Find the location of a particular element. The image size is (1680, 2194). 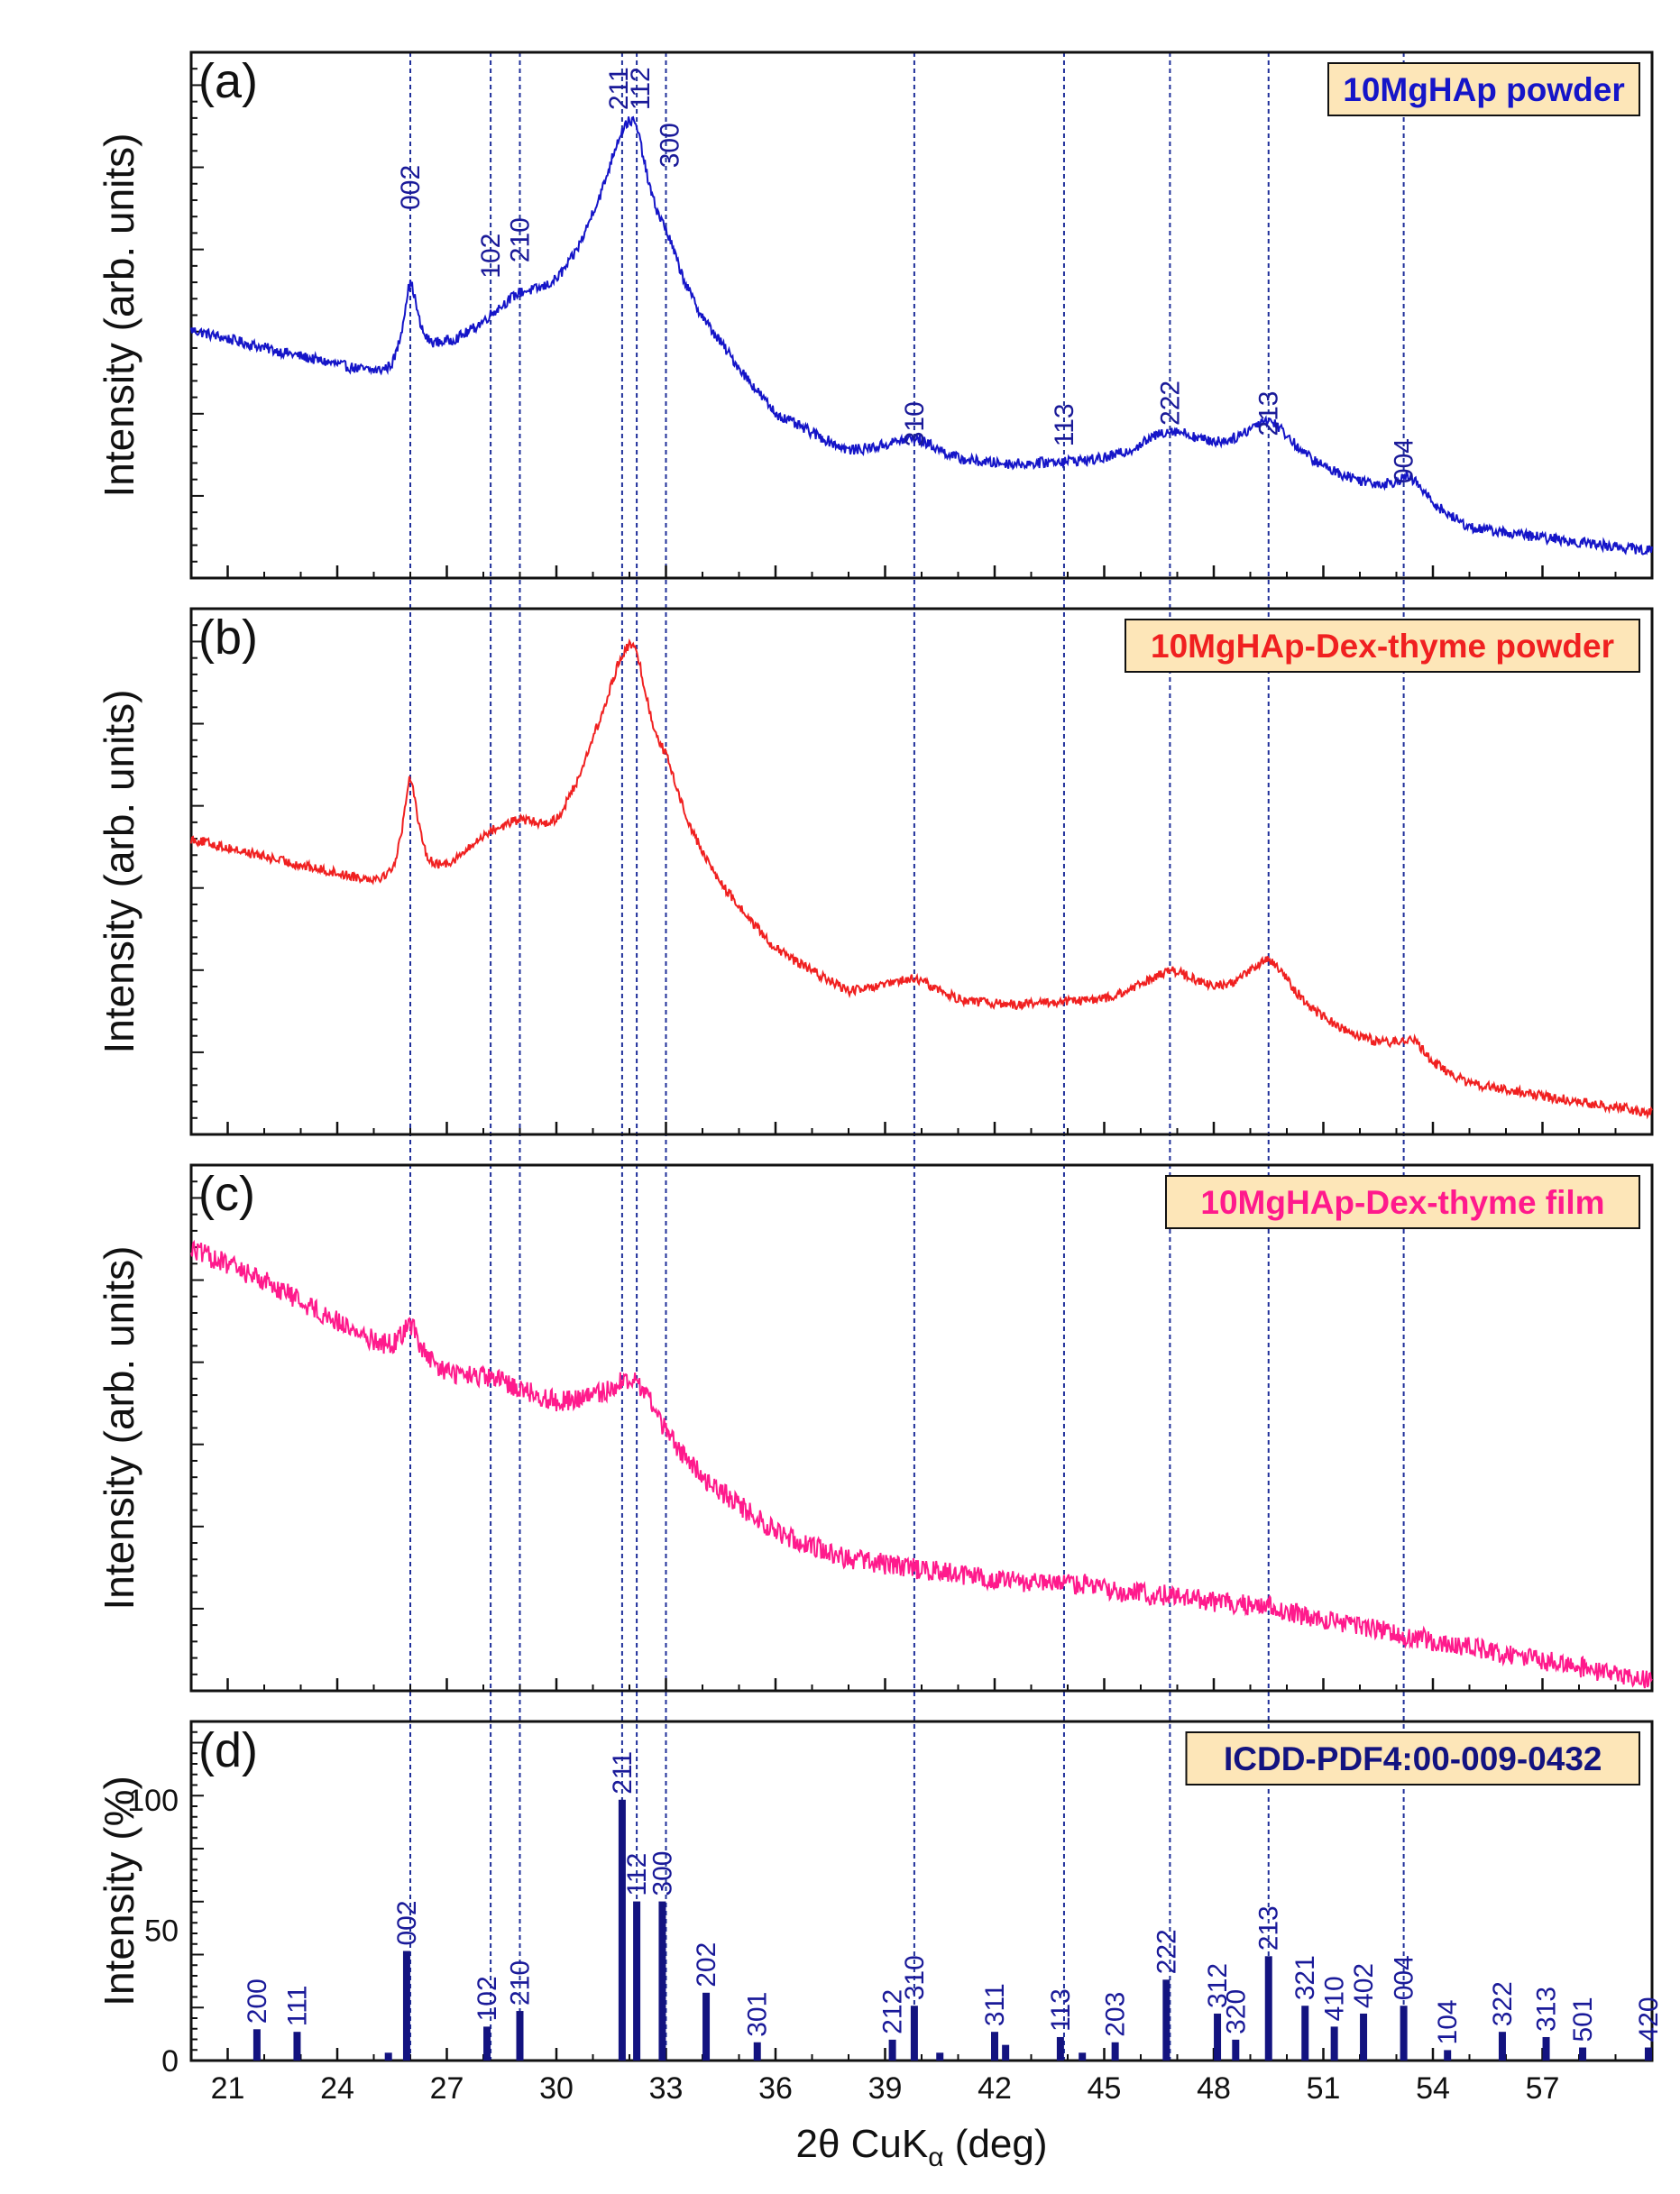

reflection-label: 202 is located at coordinates (706, 1965).